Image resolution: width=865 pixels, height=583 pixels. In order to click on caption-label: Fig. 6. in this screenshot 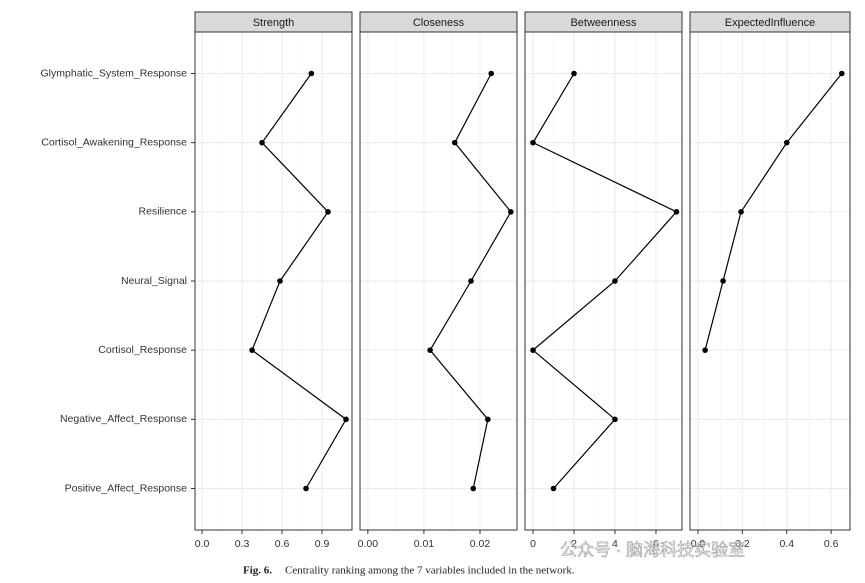, I will do `click(257, 571)`.